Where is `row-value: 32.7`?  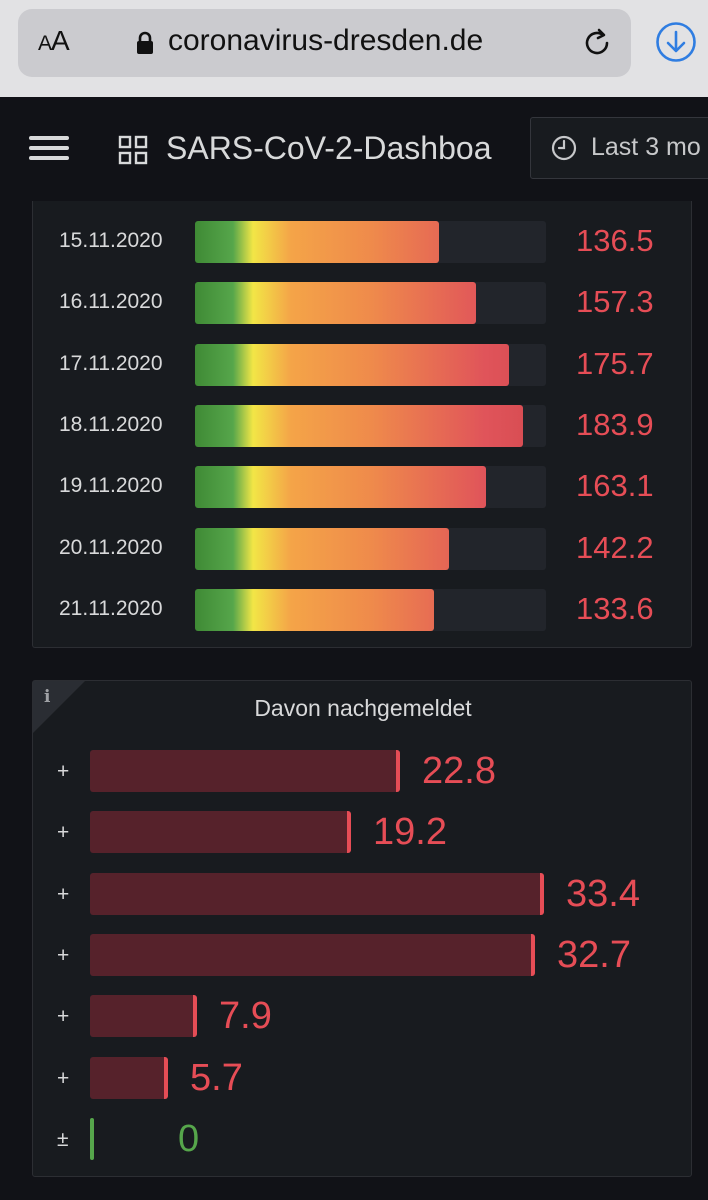 row-value: 32.7 is located at coordinates (594, 954).